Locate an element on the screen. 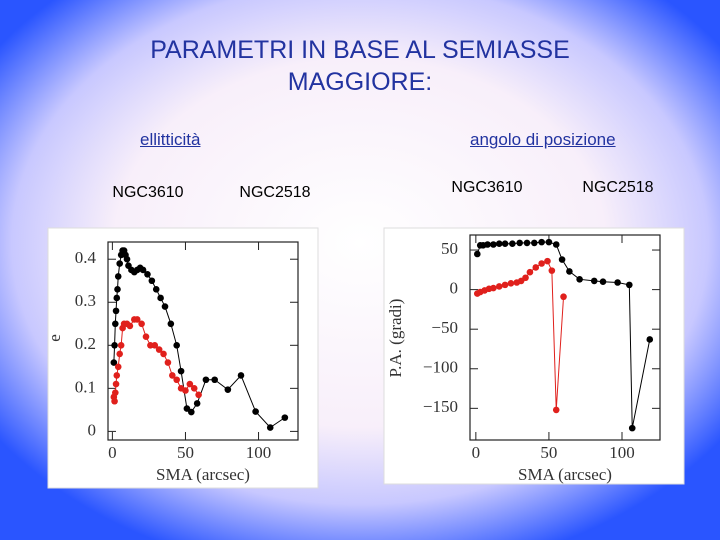 This screenshot has height=540, width=720. subtitle: ellitticità is located at coordinates (170, 139).